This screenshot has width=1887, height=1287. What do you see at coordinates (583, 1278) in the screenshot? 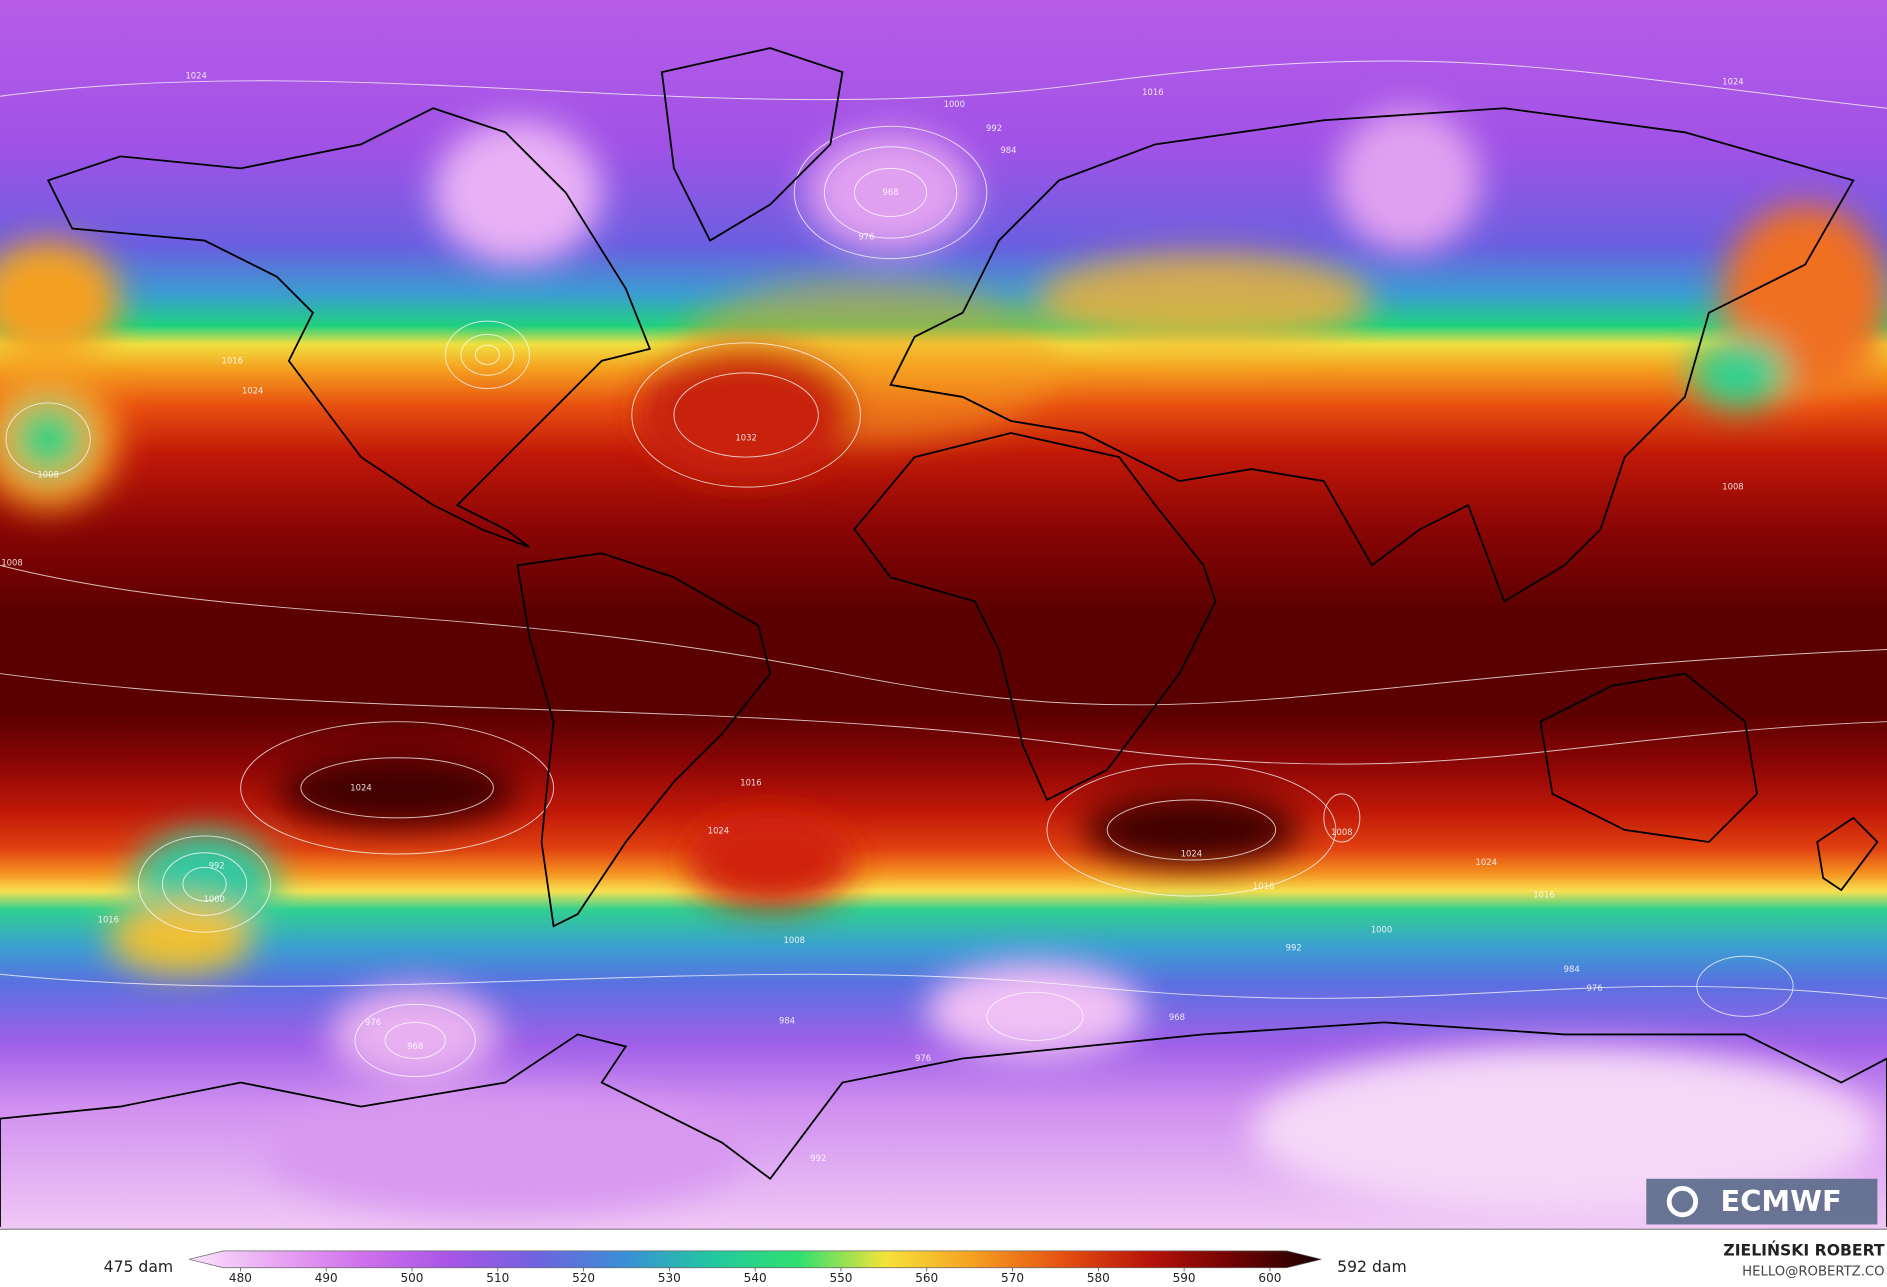
I see `colorbar-tick-label: 520` at bounding box center [583, 1278].